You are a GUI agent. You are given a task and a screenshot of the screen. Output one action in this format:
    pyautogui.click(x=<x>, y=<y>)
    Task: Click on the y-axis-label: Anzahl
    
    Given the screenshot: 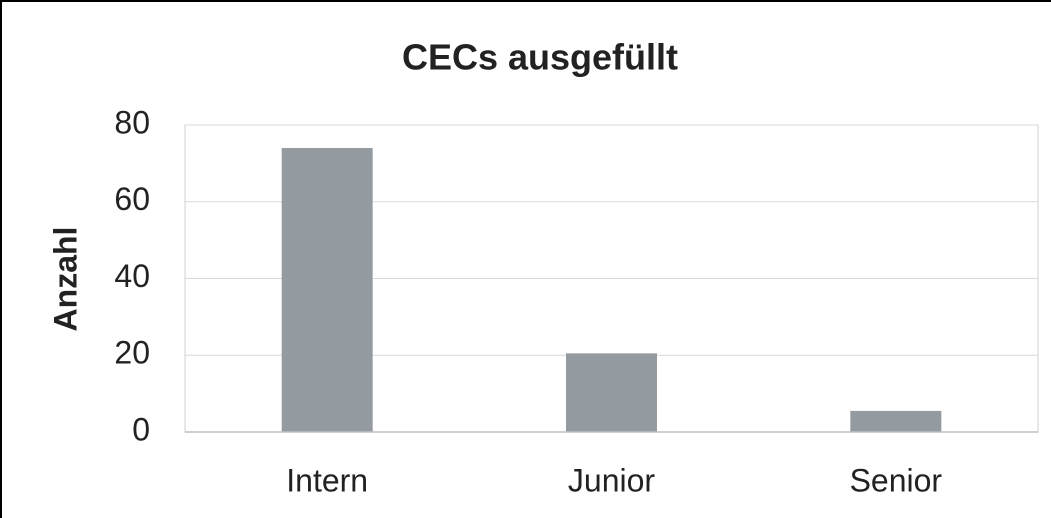 What is the action you would take?
    pyautogui.click(x=65, y=279)
    